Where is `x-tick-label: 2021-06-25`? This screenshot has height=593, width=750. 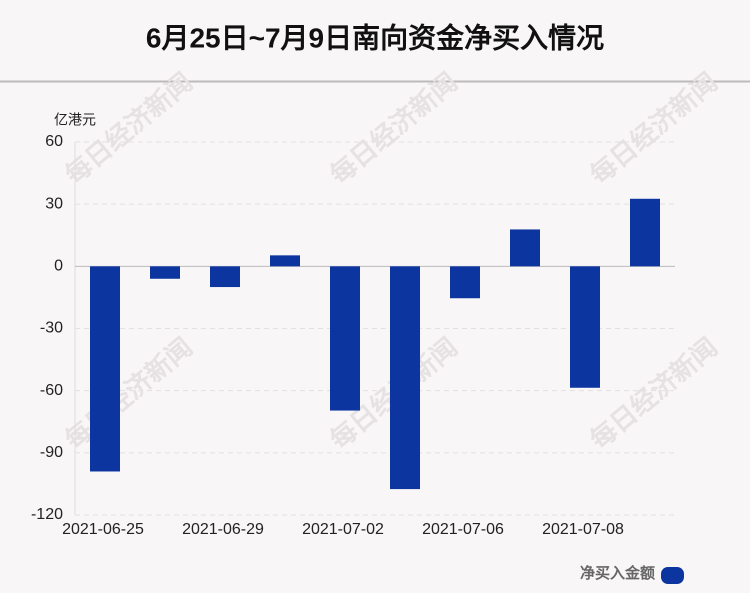 x-tick-label: 2021-06-25 is located at coordinates (103, 529).